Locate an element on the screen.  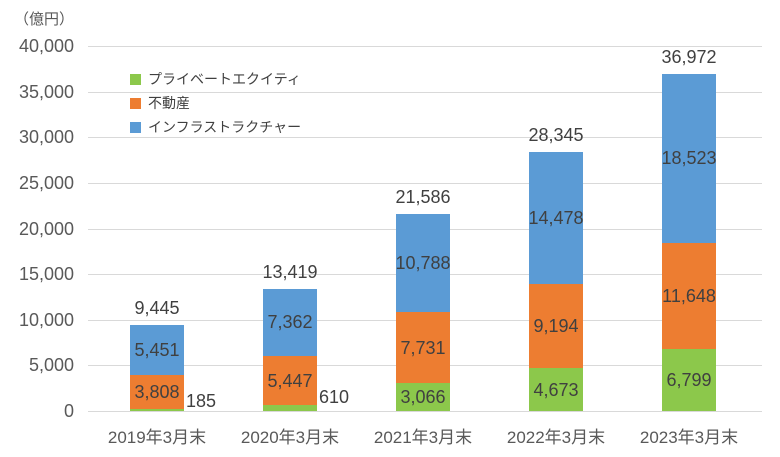
x-axis-category-label: 2020年3月末 is located at coordinates (290, 437).